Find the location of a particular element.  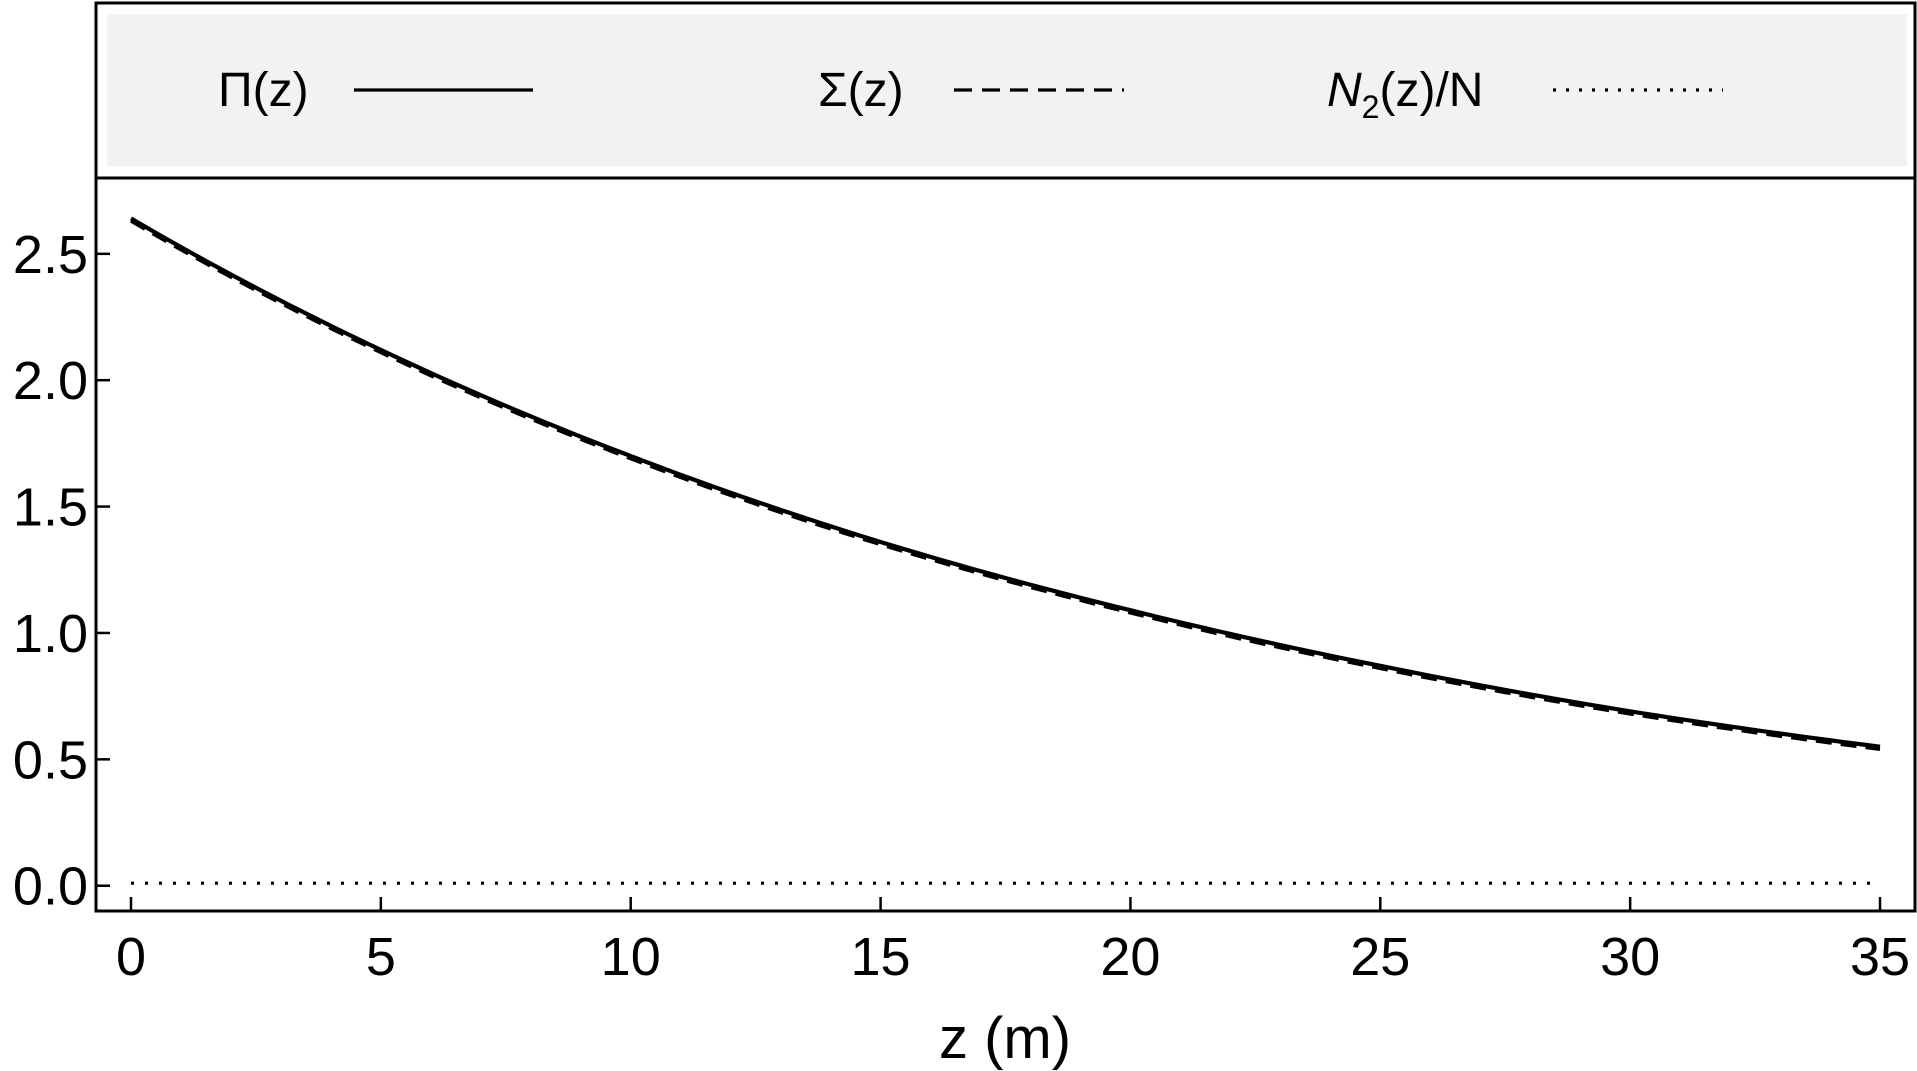

x-tick-label: 35 is located at coordinates (1880, 957).